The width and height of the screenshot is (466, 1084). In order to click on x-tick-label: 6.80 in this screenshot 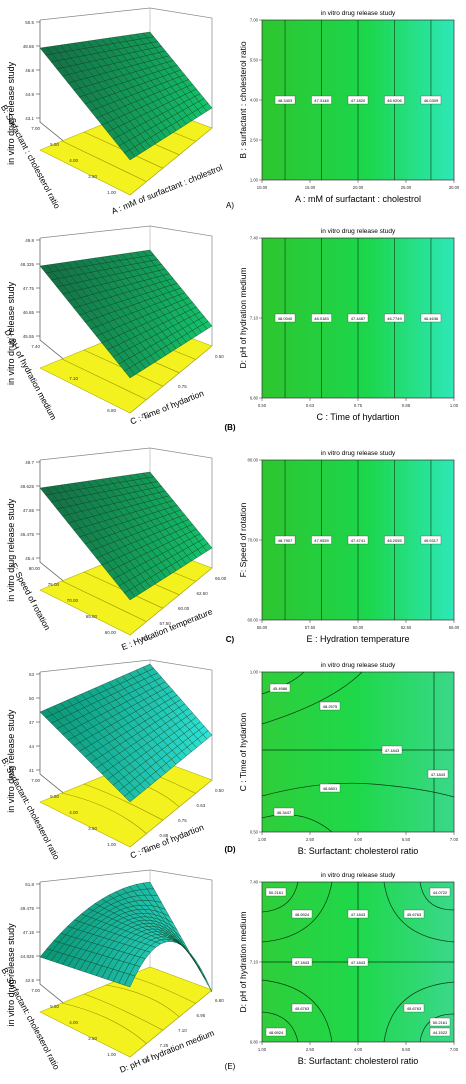, I will do `click(219, 1000)`.